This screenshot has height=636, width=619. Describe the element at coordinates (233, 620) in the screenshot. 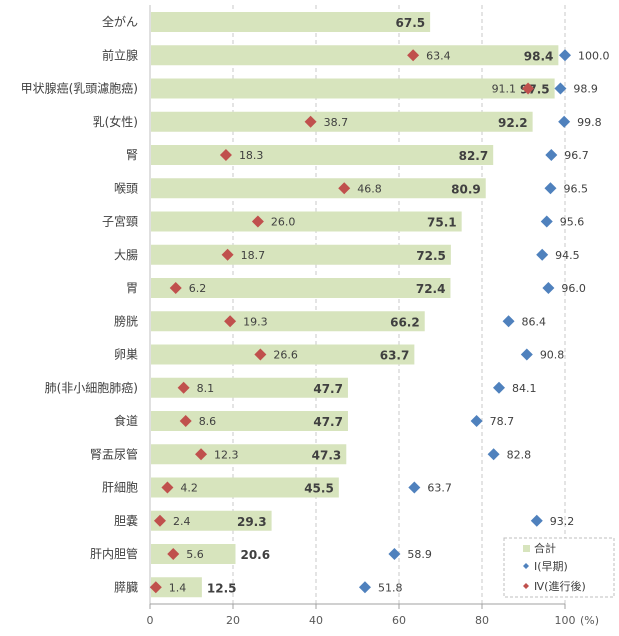

I see `x-tick-label: 20` at that location.